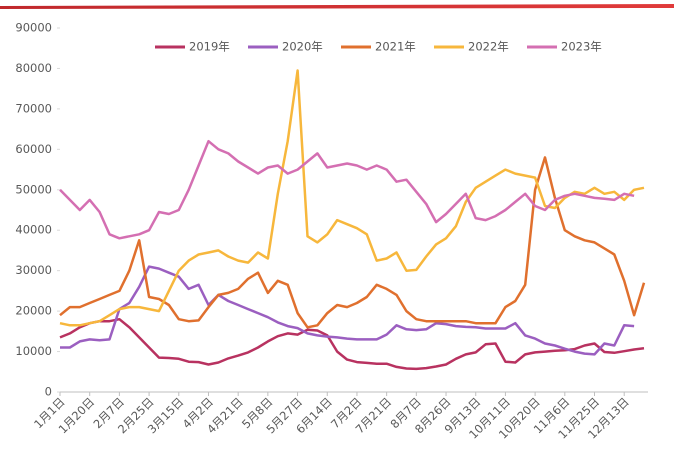  I want to click on legend-label: 2023年, so click(581, 47).